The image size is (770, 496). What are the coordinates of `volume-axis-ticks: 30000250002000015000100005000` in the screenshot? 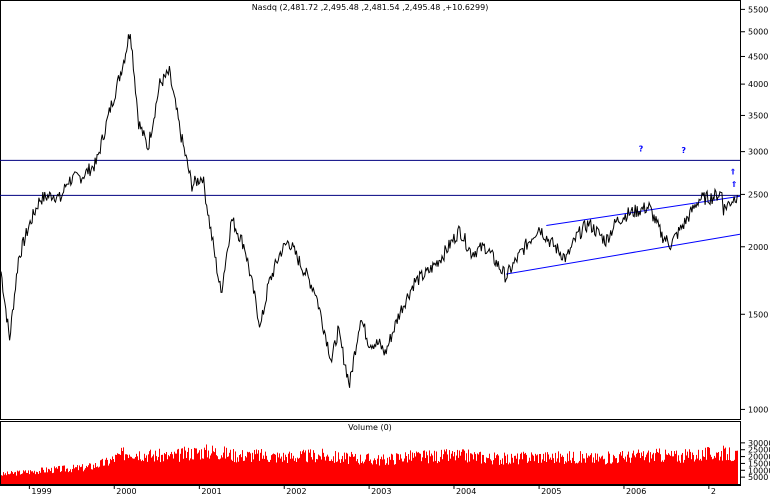 It's located at (755, 460).